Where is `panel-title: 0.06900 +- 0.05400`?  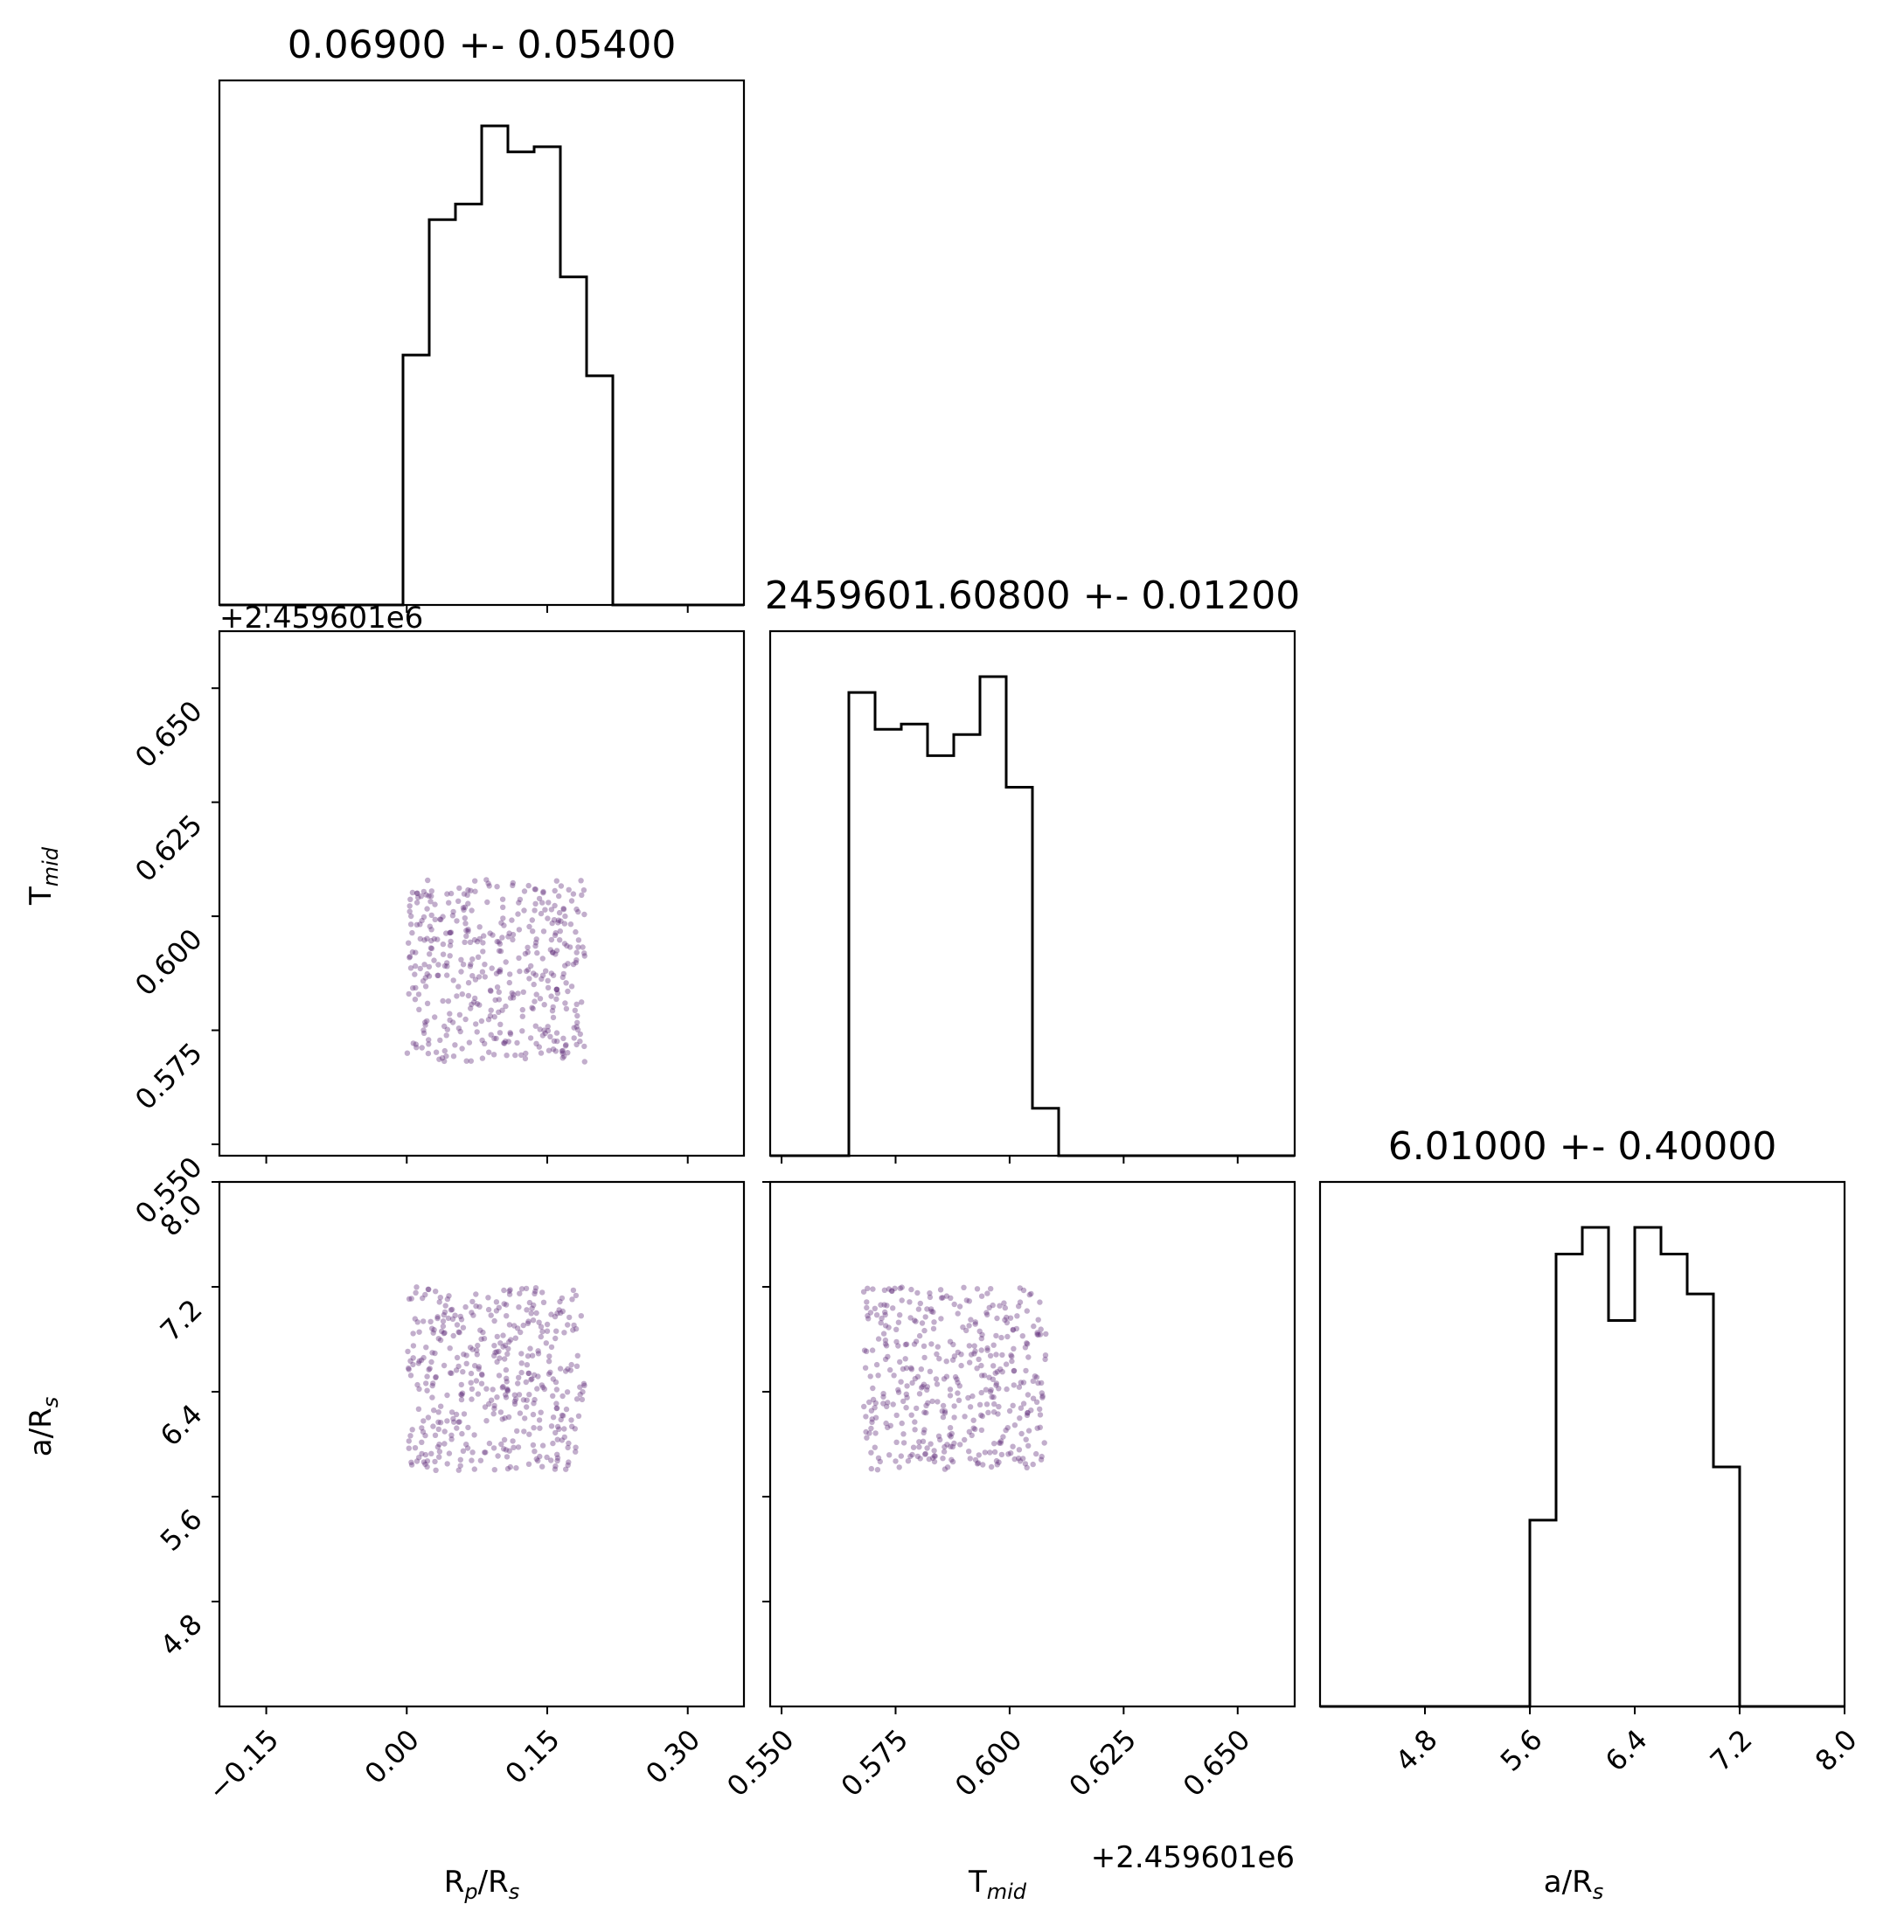
panel-title: 0.06900 +- 0.05400 is located at coordinates (482, 45).